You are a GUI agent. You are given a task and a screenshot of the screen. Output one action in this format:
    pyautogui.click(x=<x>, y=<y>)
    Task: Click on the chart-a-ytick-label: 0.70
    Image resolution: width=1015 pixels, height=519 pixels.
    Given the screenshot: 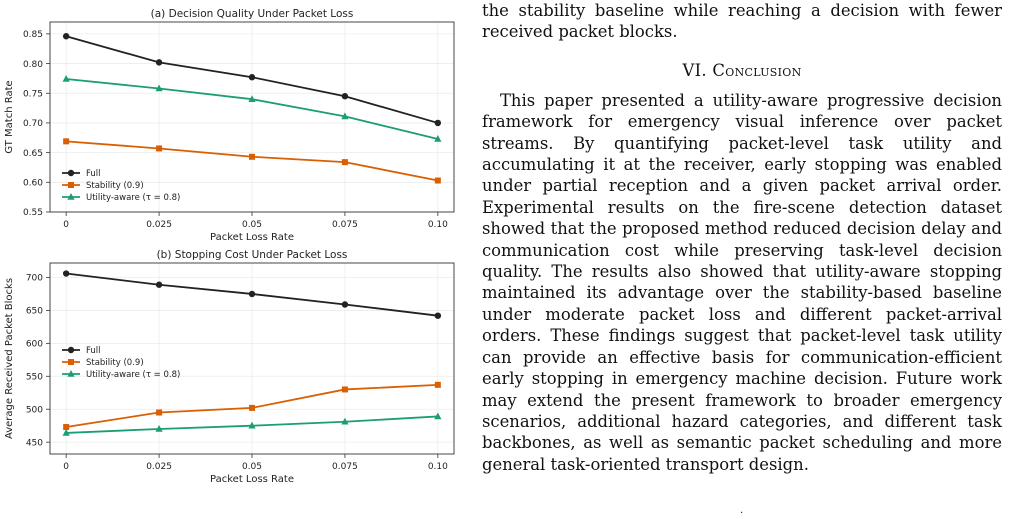 What is the action you would take?
    pyautogui.click(x=33, y=124)
    